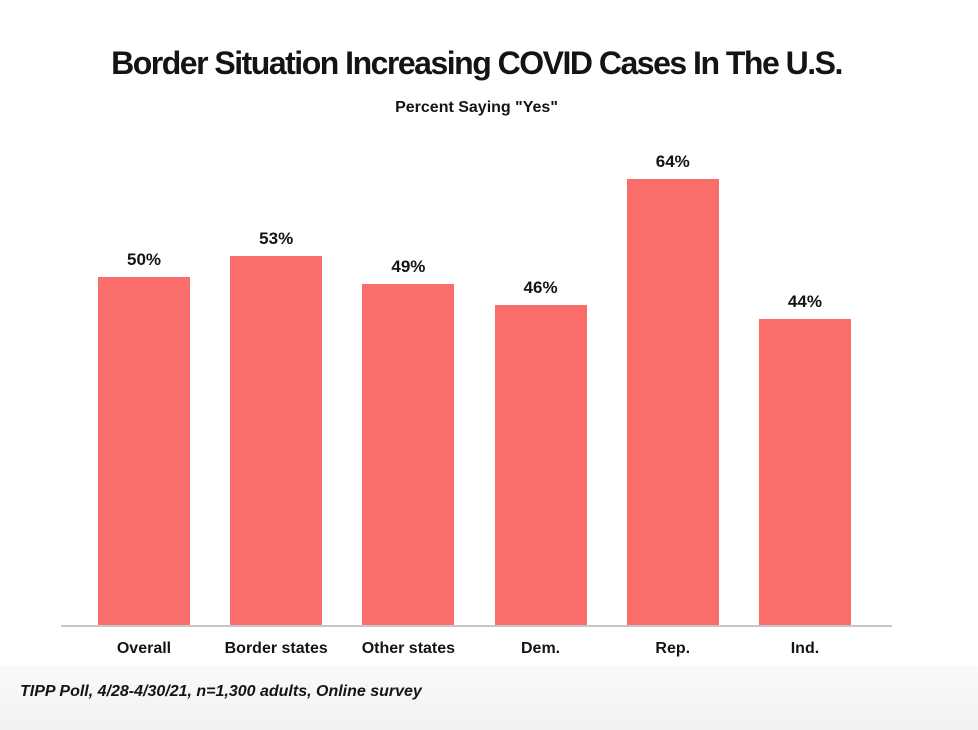 The height and width of the screenshot is (730, 978). I want to click on bar-group-overall: 50%, so click(144, 438).